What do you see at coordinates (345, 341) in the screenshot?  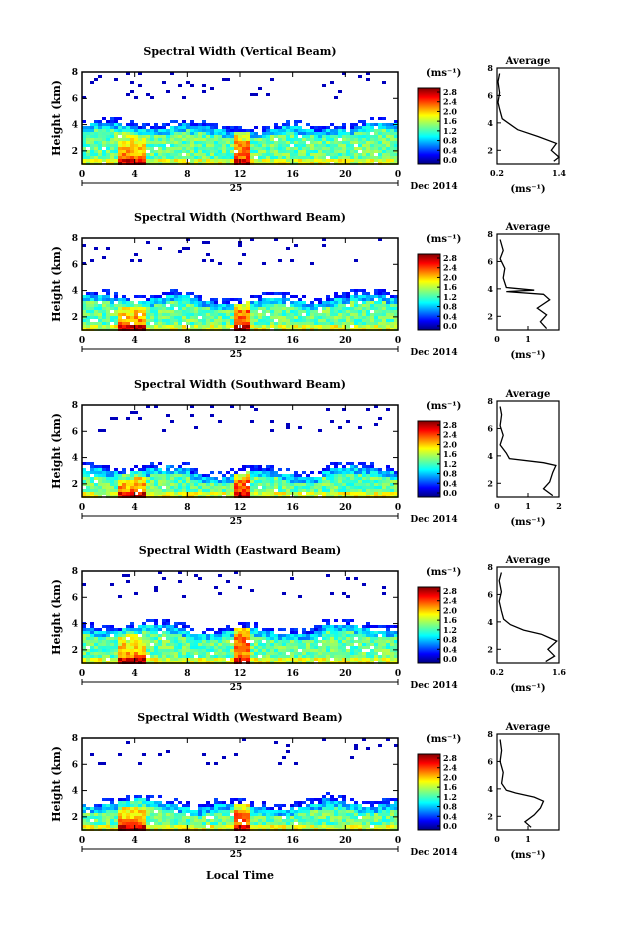 I see `x-tick-label: 20` at bounding box center [345, 341].